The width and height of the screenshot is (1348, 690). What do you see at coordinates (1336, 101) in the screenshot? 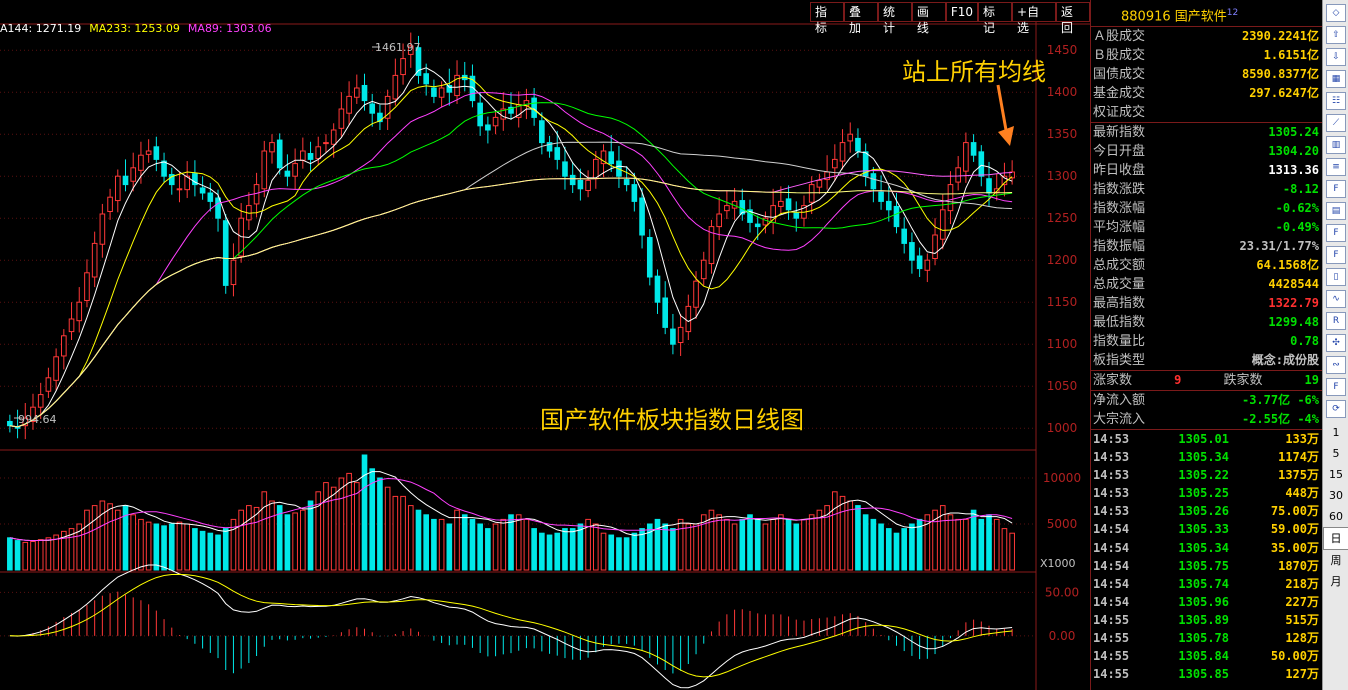
I see `table-icon: ☷` at bounding box center [1336, 101].